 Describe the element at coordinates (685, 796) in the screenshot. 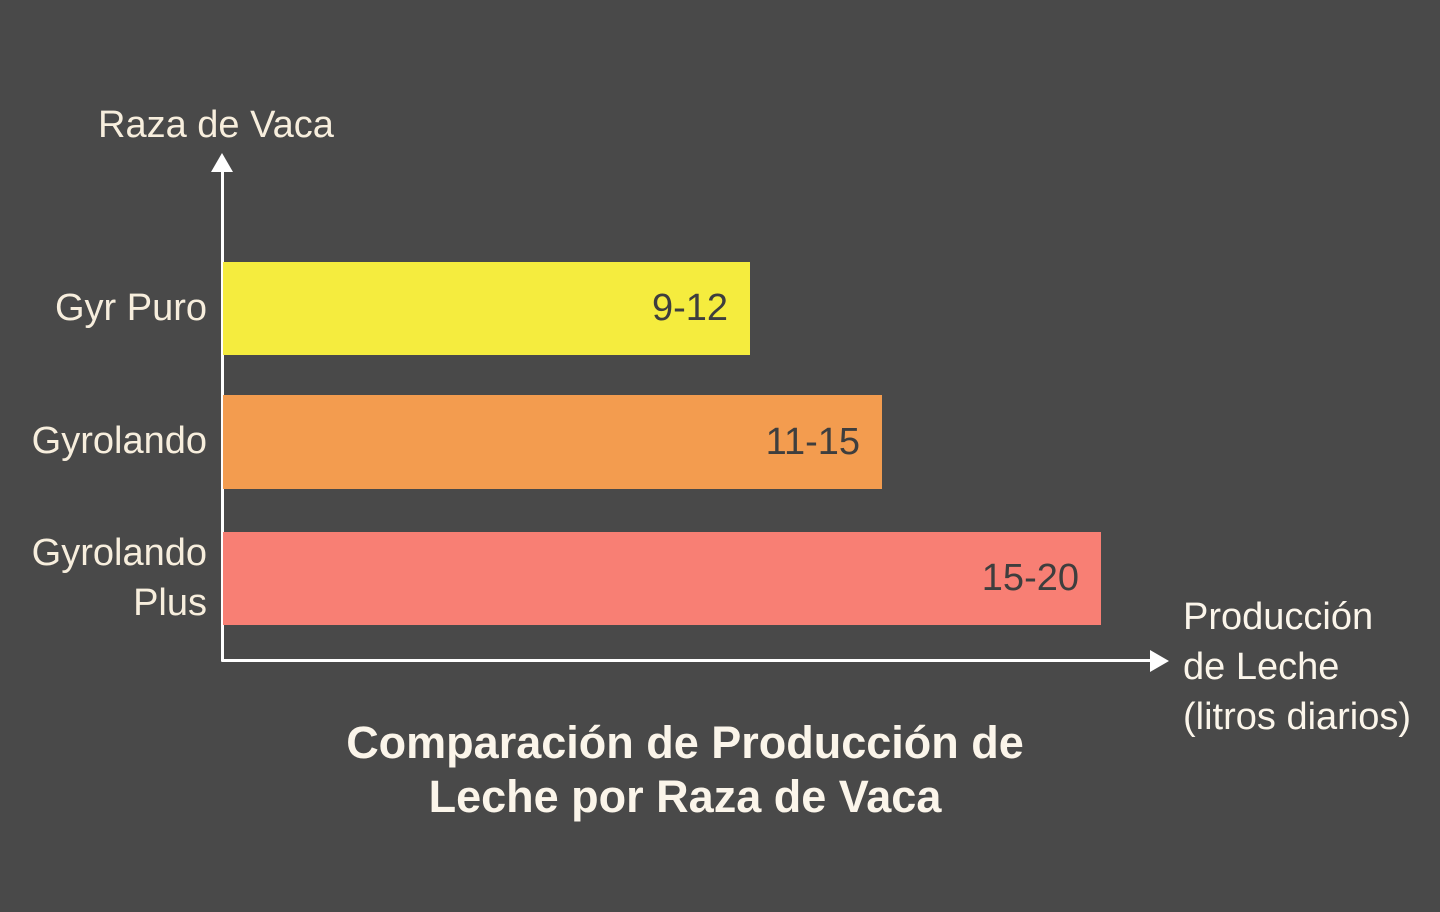

I see `chart-title-line-2: Leche por Raza de Vaca` at that location.